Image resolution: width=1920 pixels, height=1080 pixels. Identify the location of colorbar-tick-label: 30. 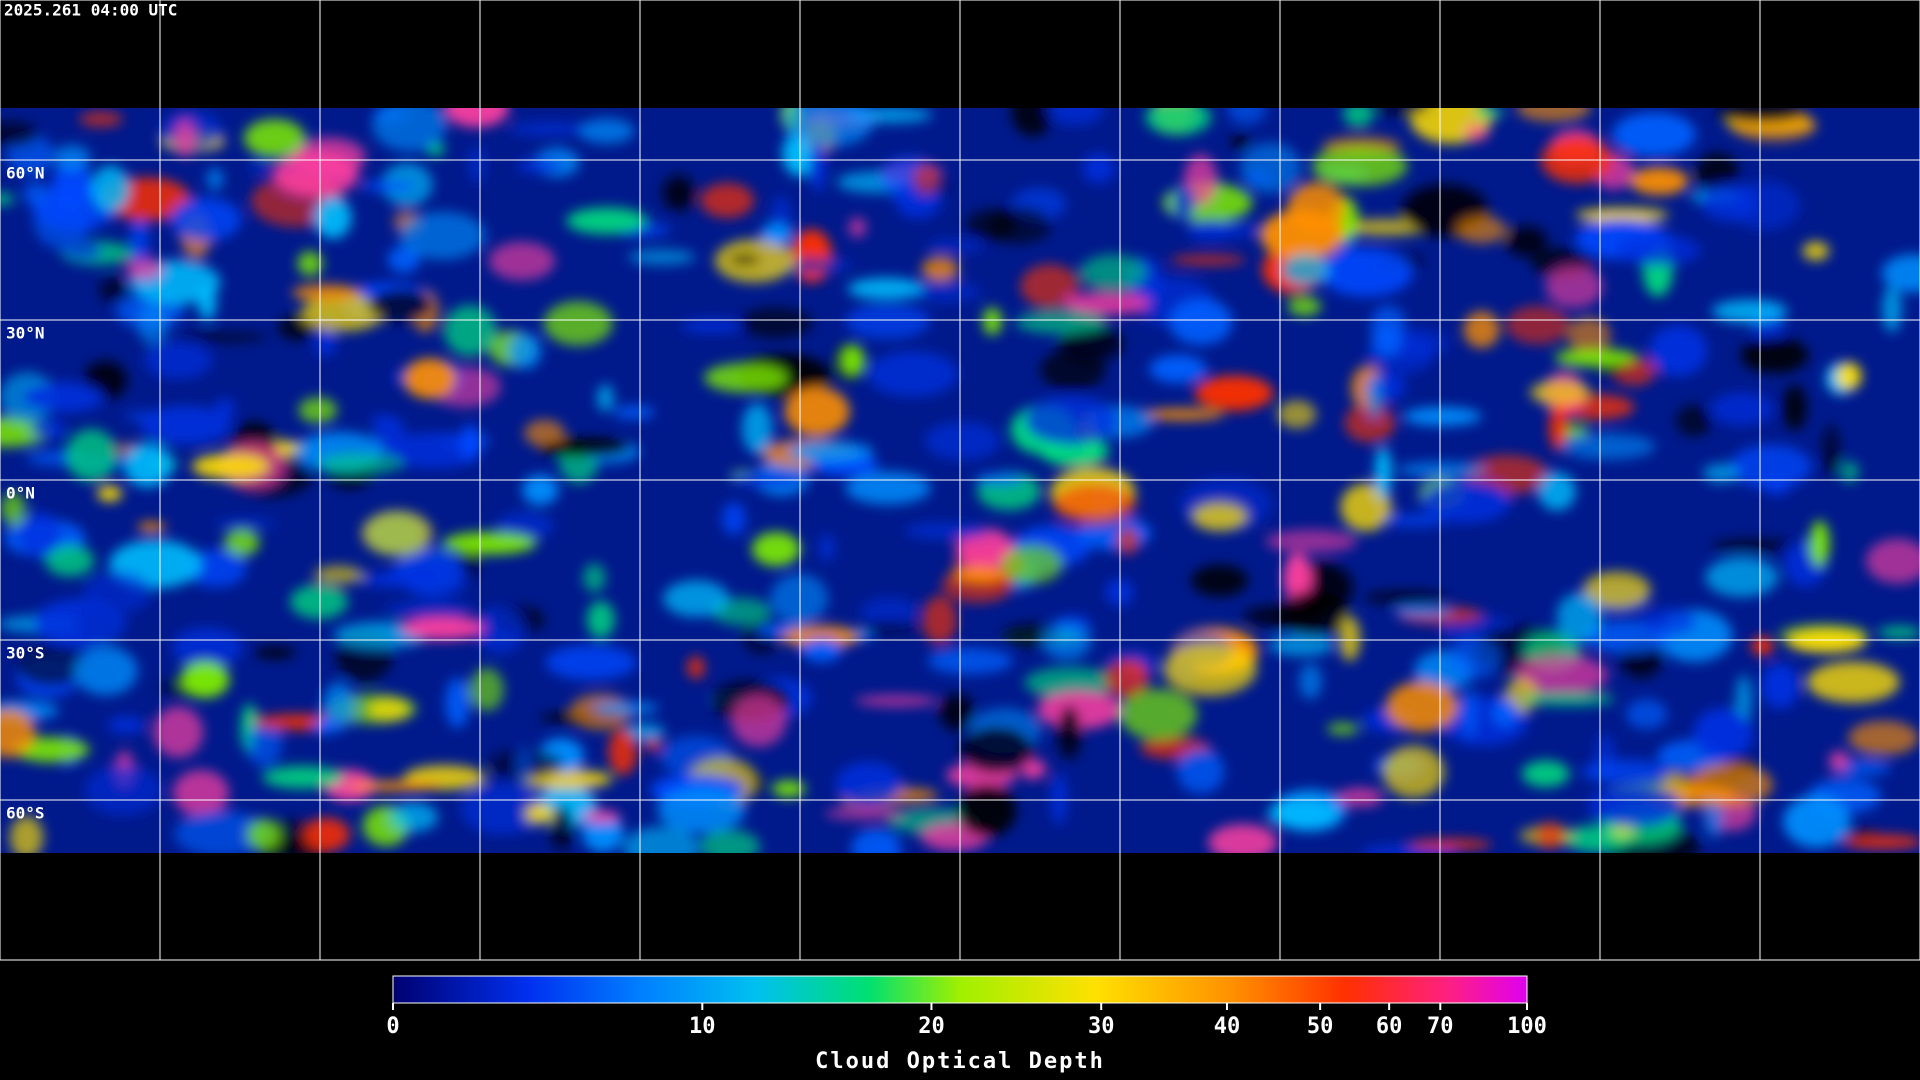
(1101, 1026).